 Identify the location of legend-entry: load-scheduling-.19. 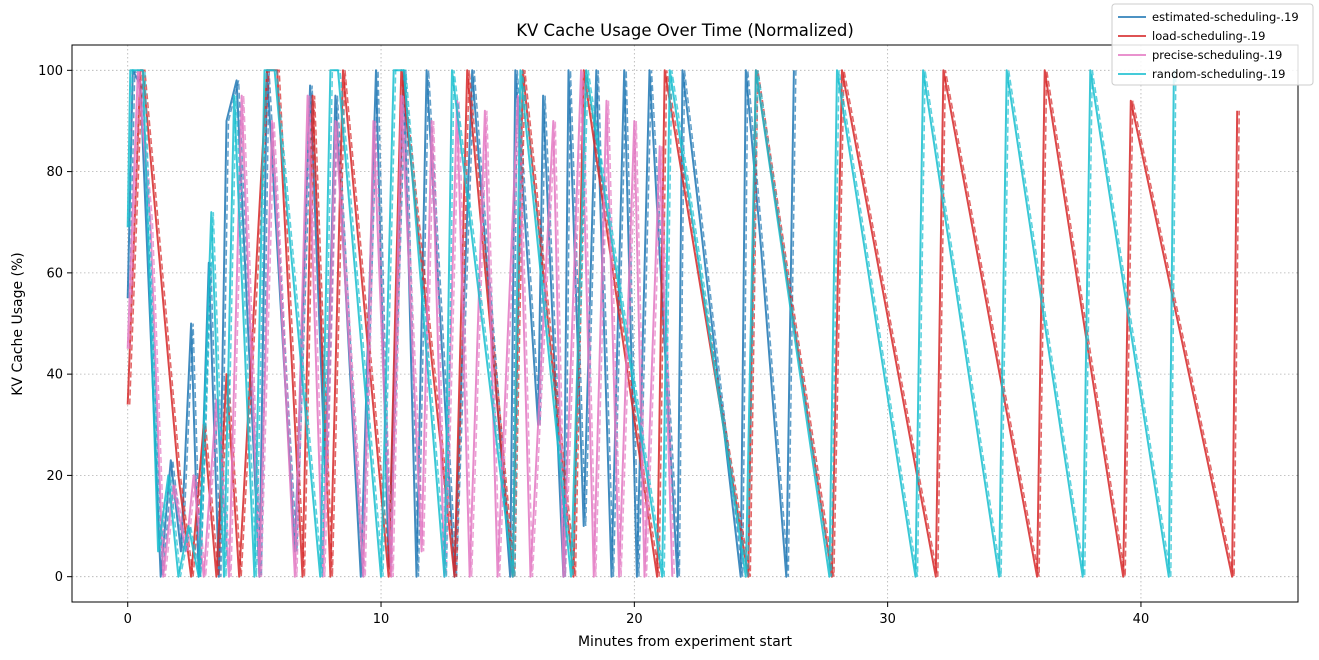
(1208, 36).